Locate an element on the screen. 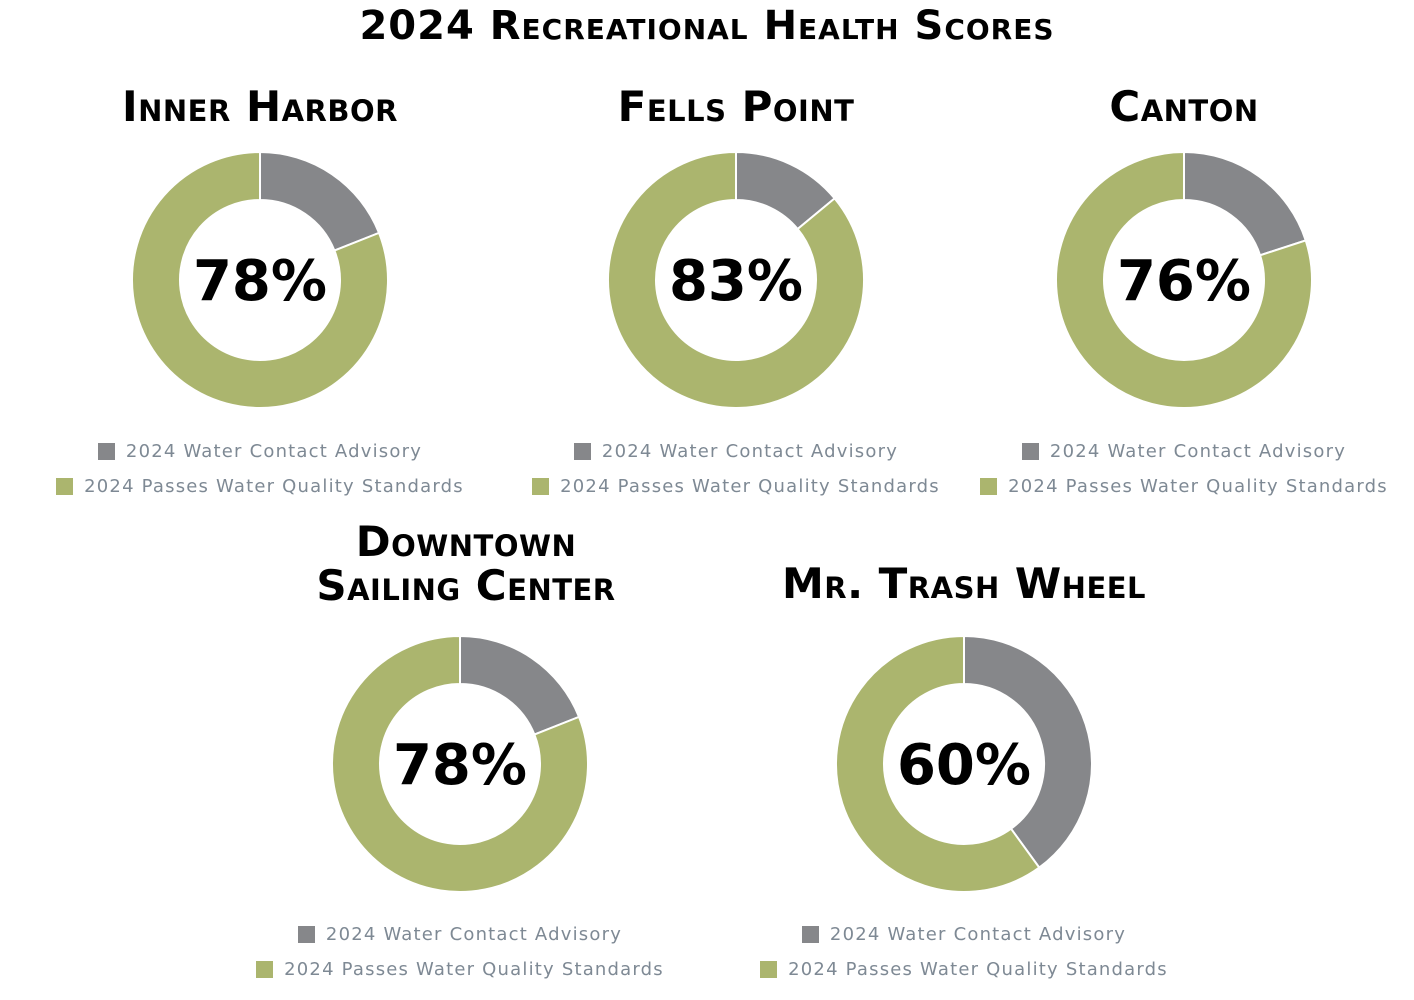 The image size is (1414, 1000). center-percent: 83% is located at coordinates (736, 281).